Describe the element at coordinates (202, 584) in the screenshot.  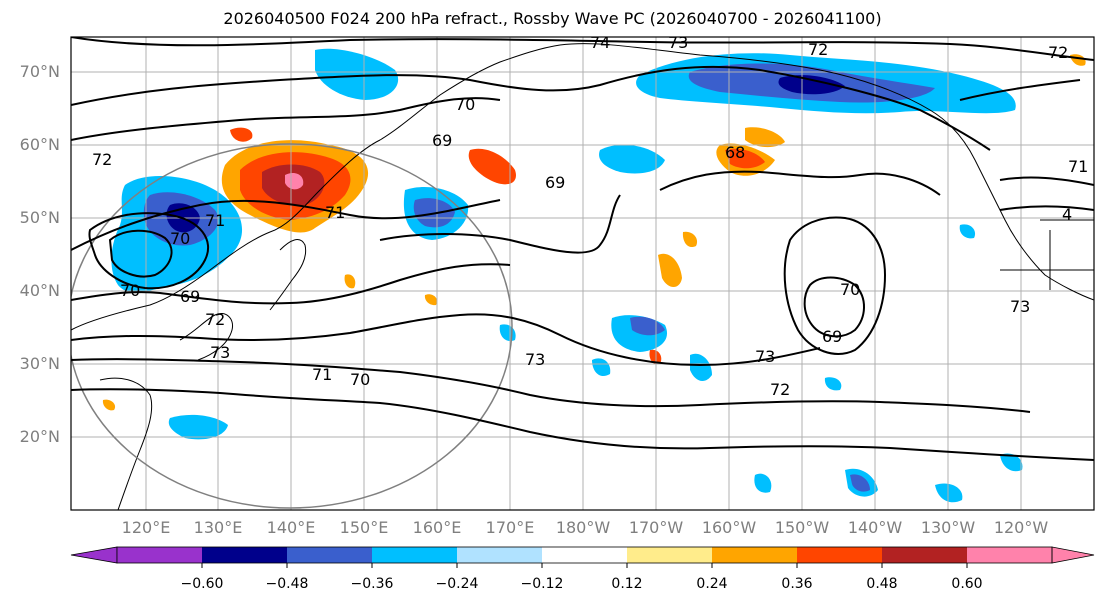
I see `colorbar-tick-label: −0.60` at that location.